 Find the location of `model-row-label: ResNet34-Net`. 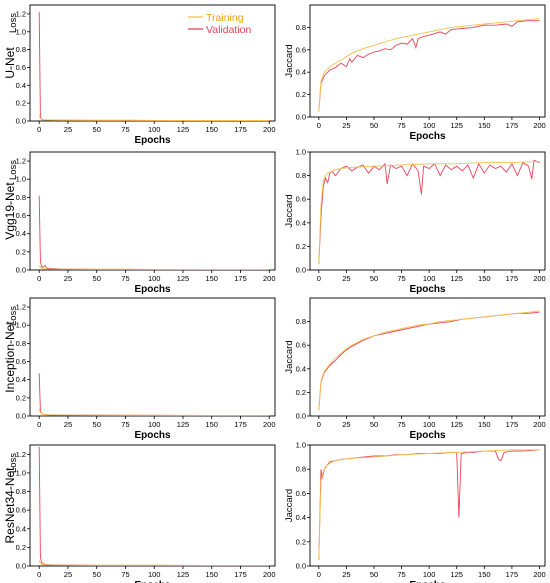

model-row-label: ResNet34-Net is located at coordinates (10, 505).